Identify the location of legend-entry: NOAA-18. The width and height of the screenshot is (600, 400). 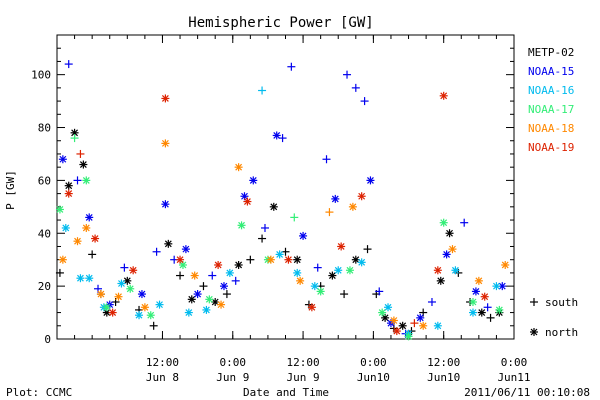
(551, 128).